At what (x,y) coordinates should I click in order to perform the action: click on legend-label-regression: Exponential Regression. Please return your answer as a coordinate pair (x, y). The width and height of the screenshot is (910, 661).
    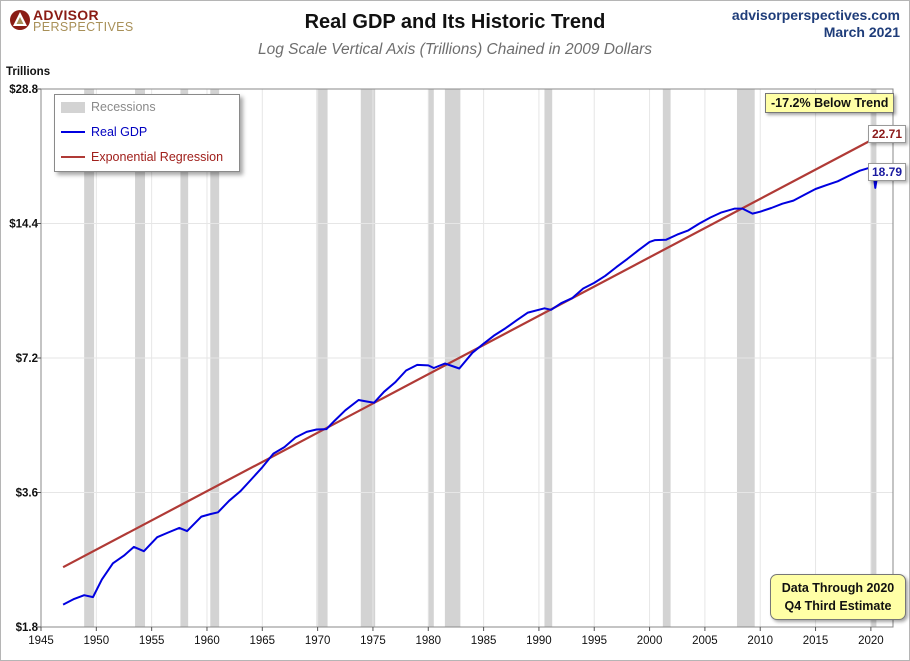
    Looking at the image, I should click on (157, 157).